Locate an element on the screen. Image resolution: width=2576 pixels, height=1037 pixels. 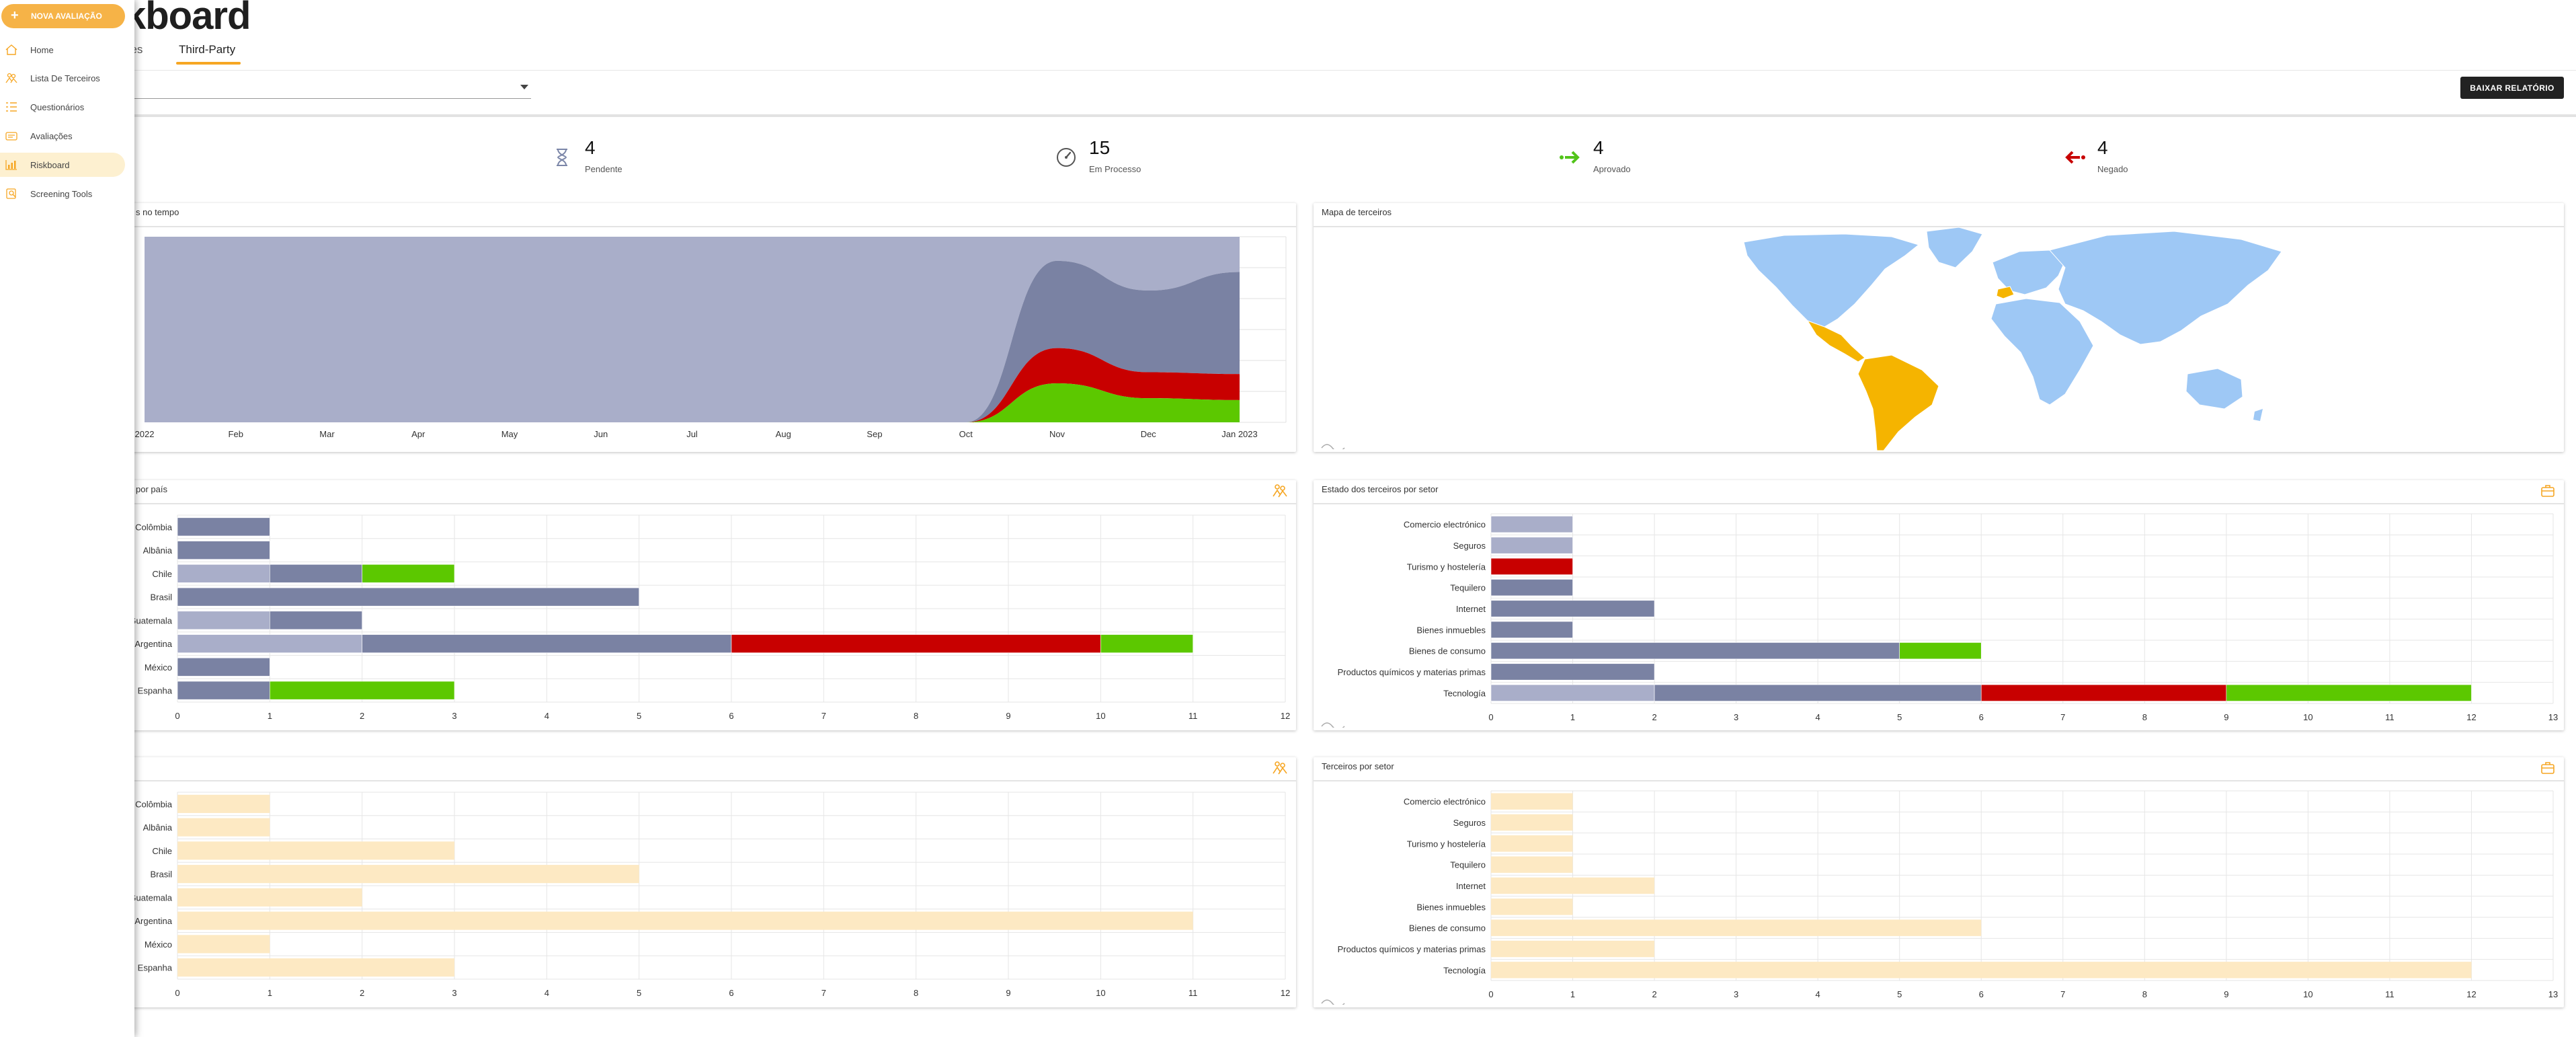
category-label: Seguros is located at coordinates (1469, 546).